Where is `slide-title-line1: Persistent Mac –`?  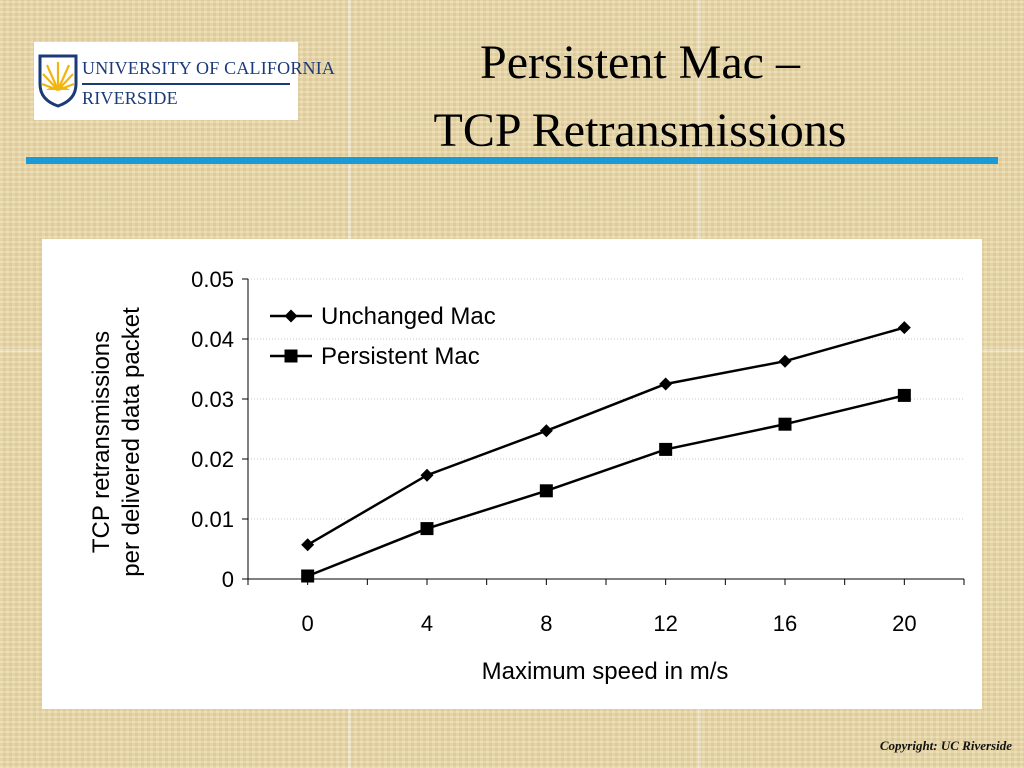 slide-title-line1: Persistent Mac – is located at coordinates (640, 62).